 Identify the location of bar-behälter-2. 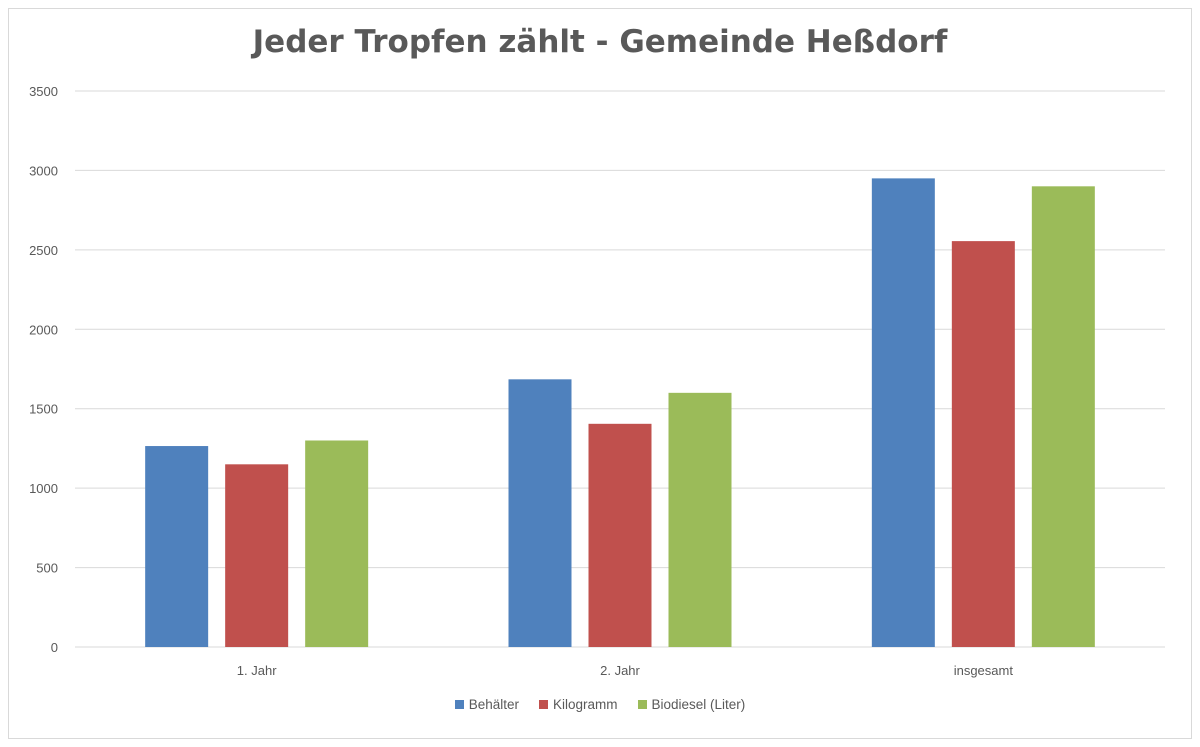
(903, 412).